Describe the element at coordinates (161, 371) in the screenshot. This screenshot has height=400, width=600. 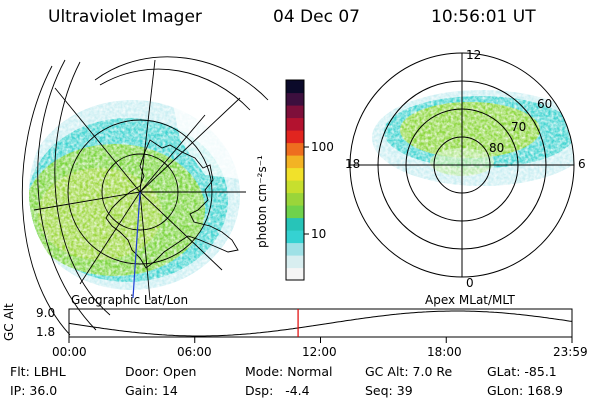
I see `door-label: Door: Open` at that location.